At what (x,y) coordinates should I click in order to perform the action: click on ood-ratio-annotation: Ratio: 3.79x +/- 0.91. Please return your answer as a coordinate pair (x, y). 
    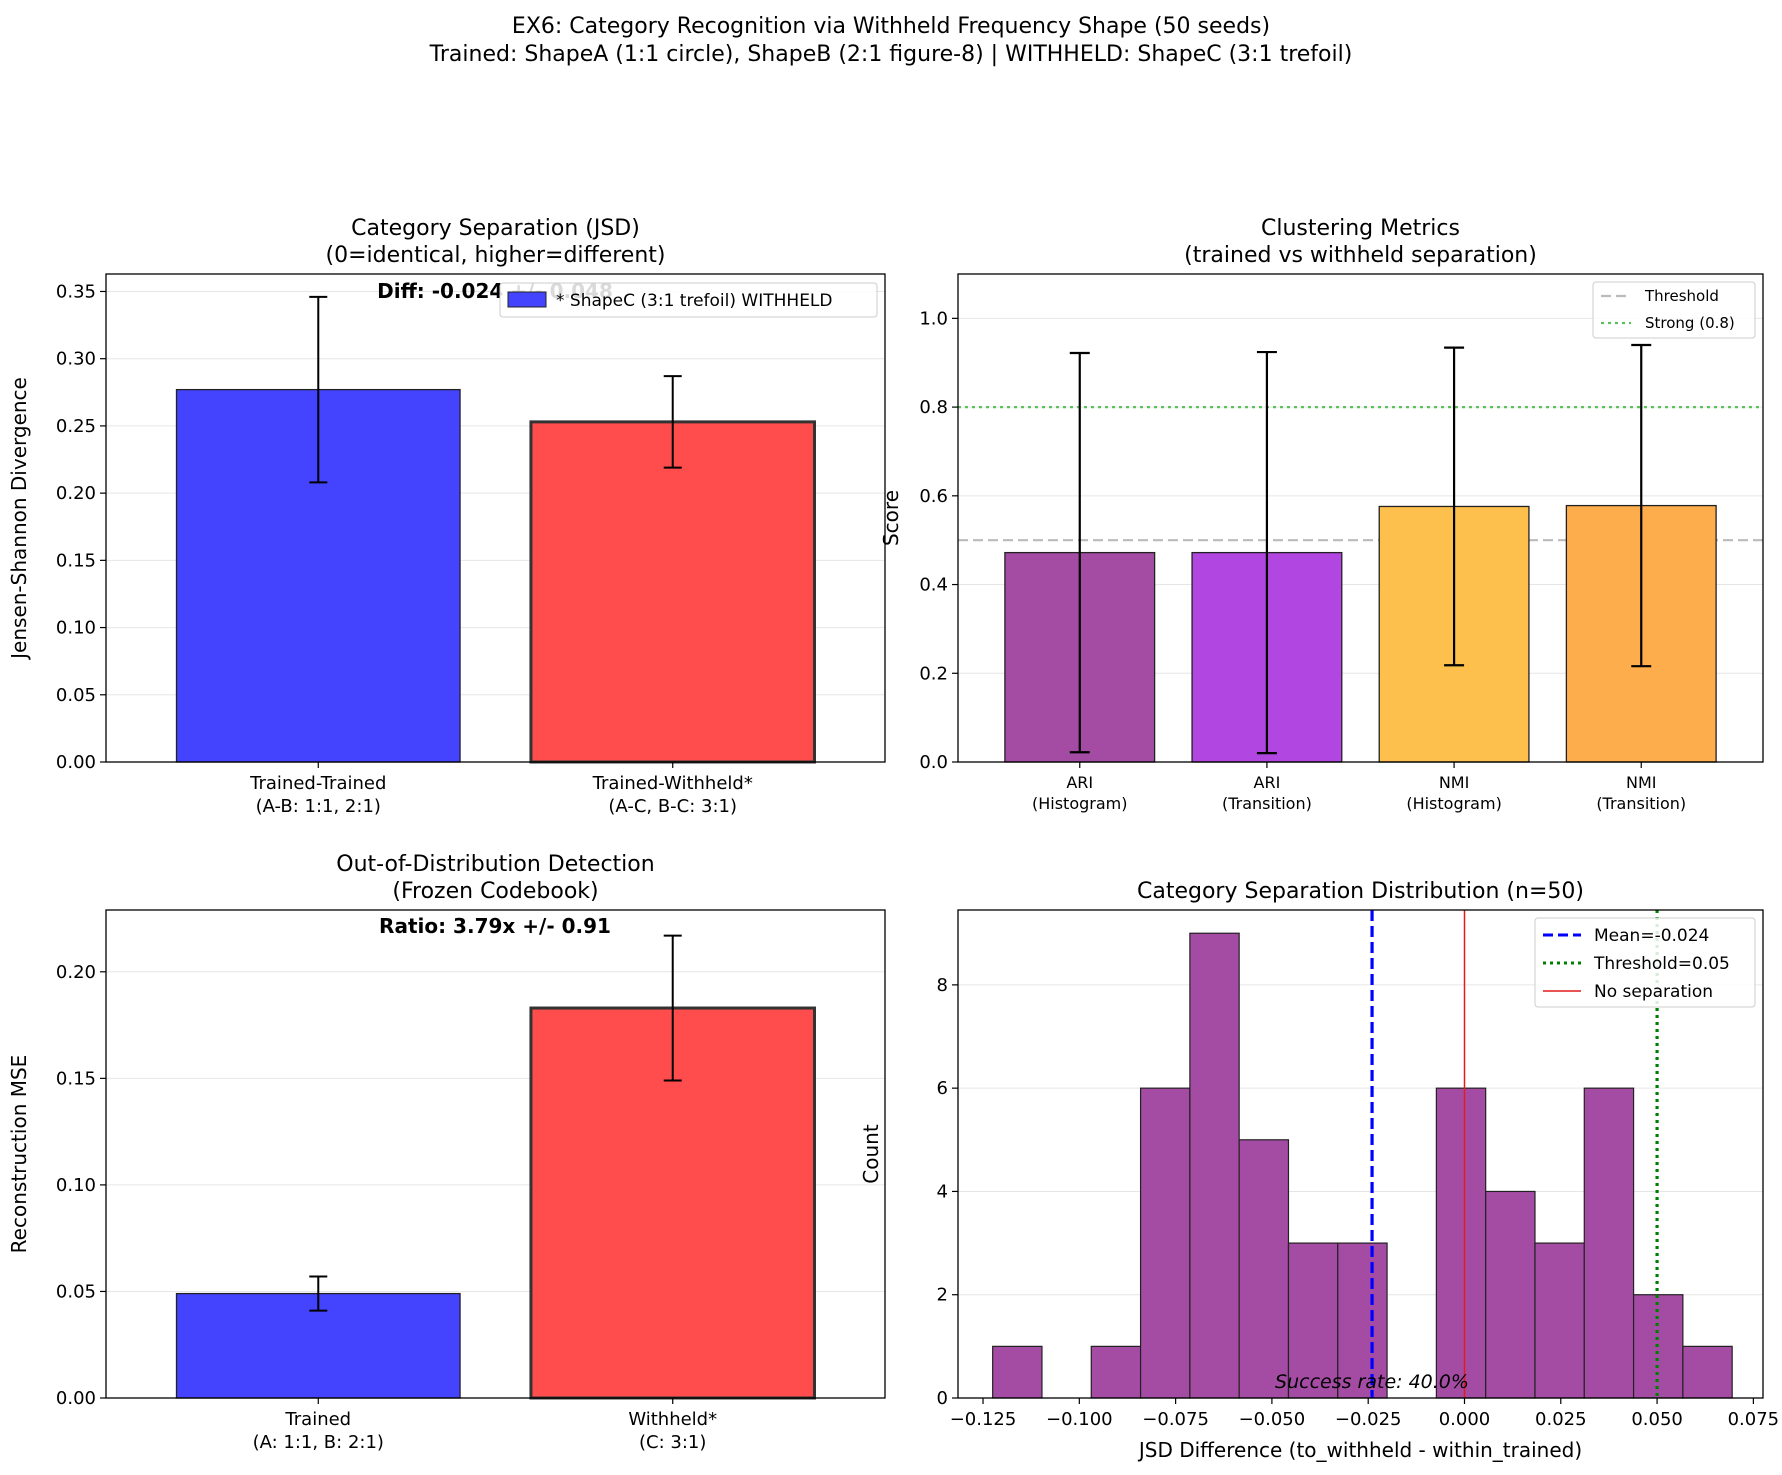
    Looking at the image, I should click on (495, 926).